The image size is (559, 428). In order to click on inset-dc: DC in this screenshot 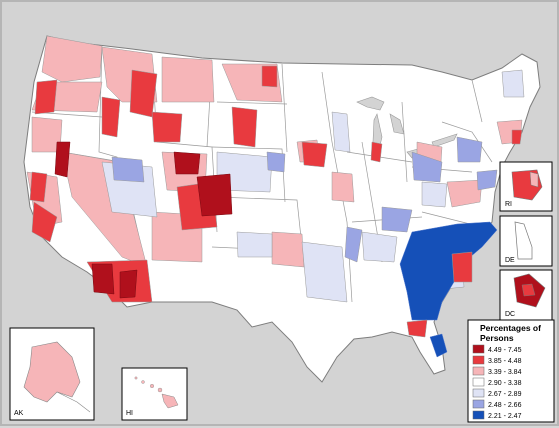, I will do `click(526, 295)`.